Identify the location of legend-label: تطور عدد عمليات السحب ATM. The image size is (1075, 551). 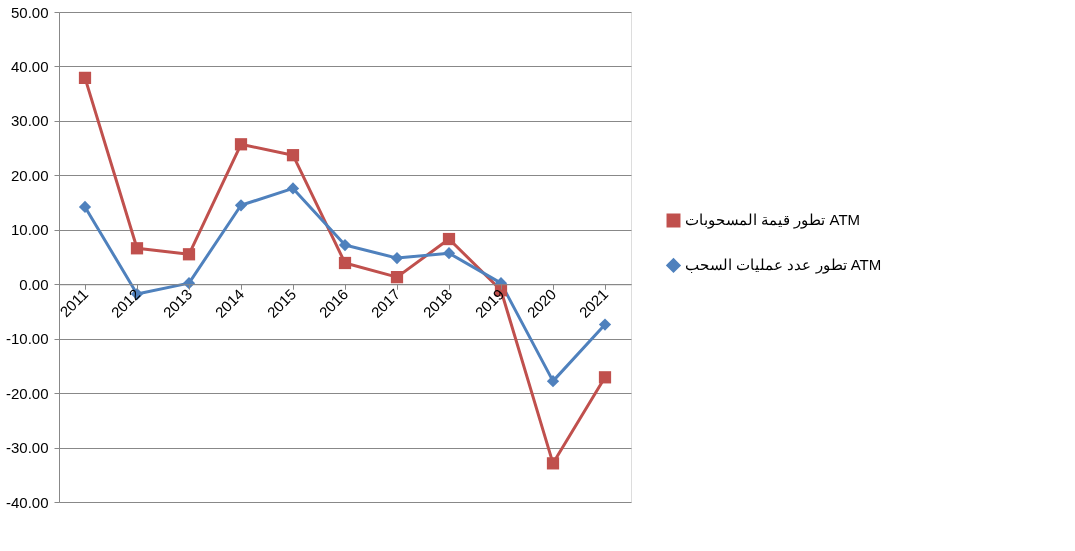
(783, 265).